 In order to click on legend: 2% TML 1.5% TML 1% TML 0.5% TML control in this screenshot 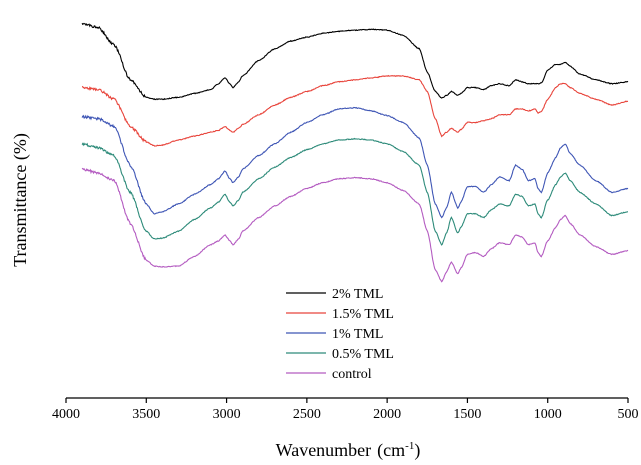, I will do `click(340, 334)`.